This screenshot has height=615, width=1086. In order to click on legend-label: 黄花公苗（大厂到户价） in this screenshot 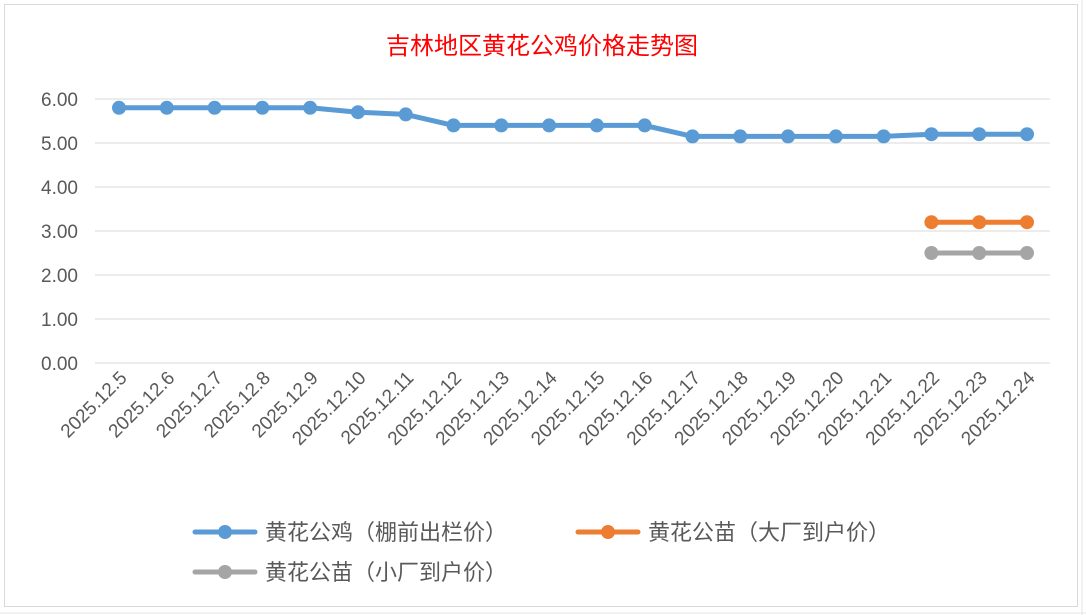, I will do `click(769, 533)`.